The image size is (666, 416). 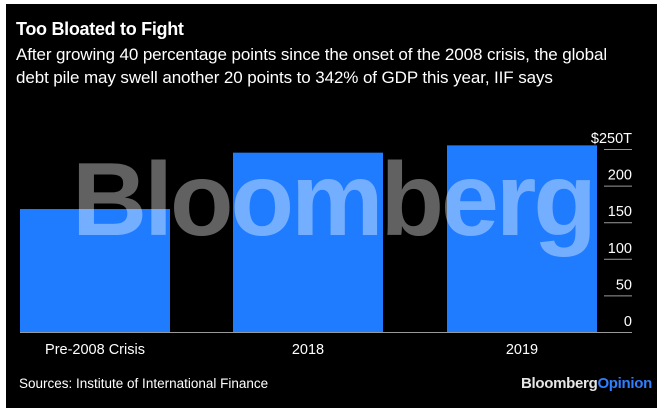 What do you see at coordinates (522, 350) in the screenshot?
I see `x-tick-label-2019: 2019` at bounding box center [522, 350].